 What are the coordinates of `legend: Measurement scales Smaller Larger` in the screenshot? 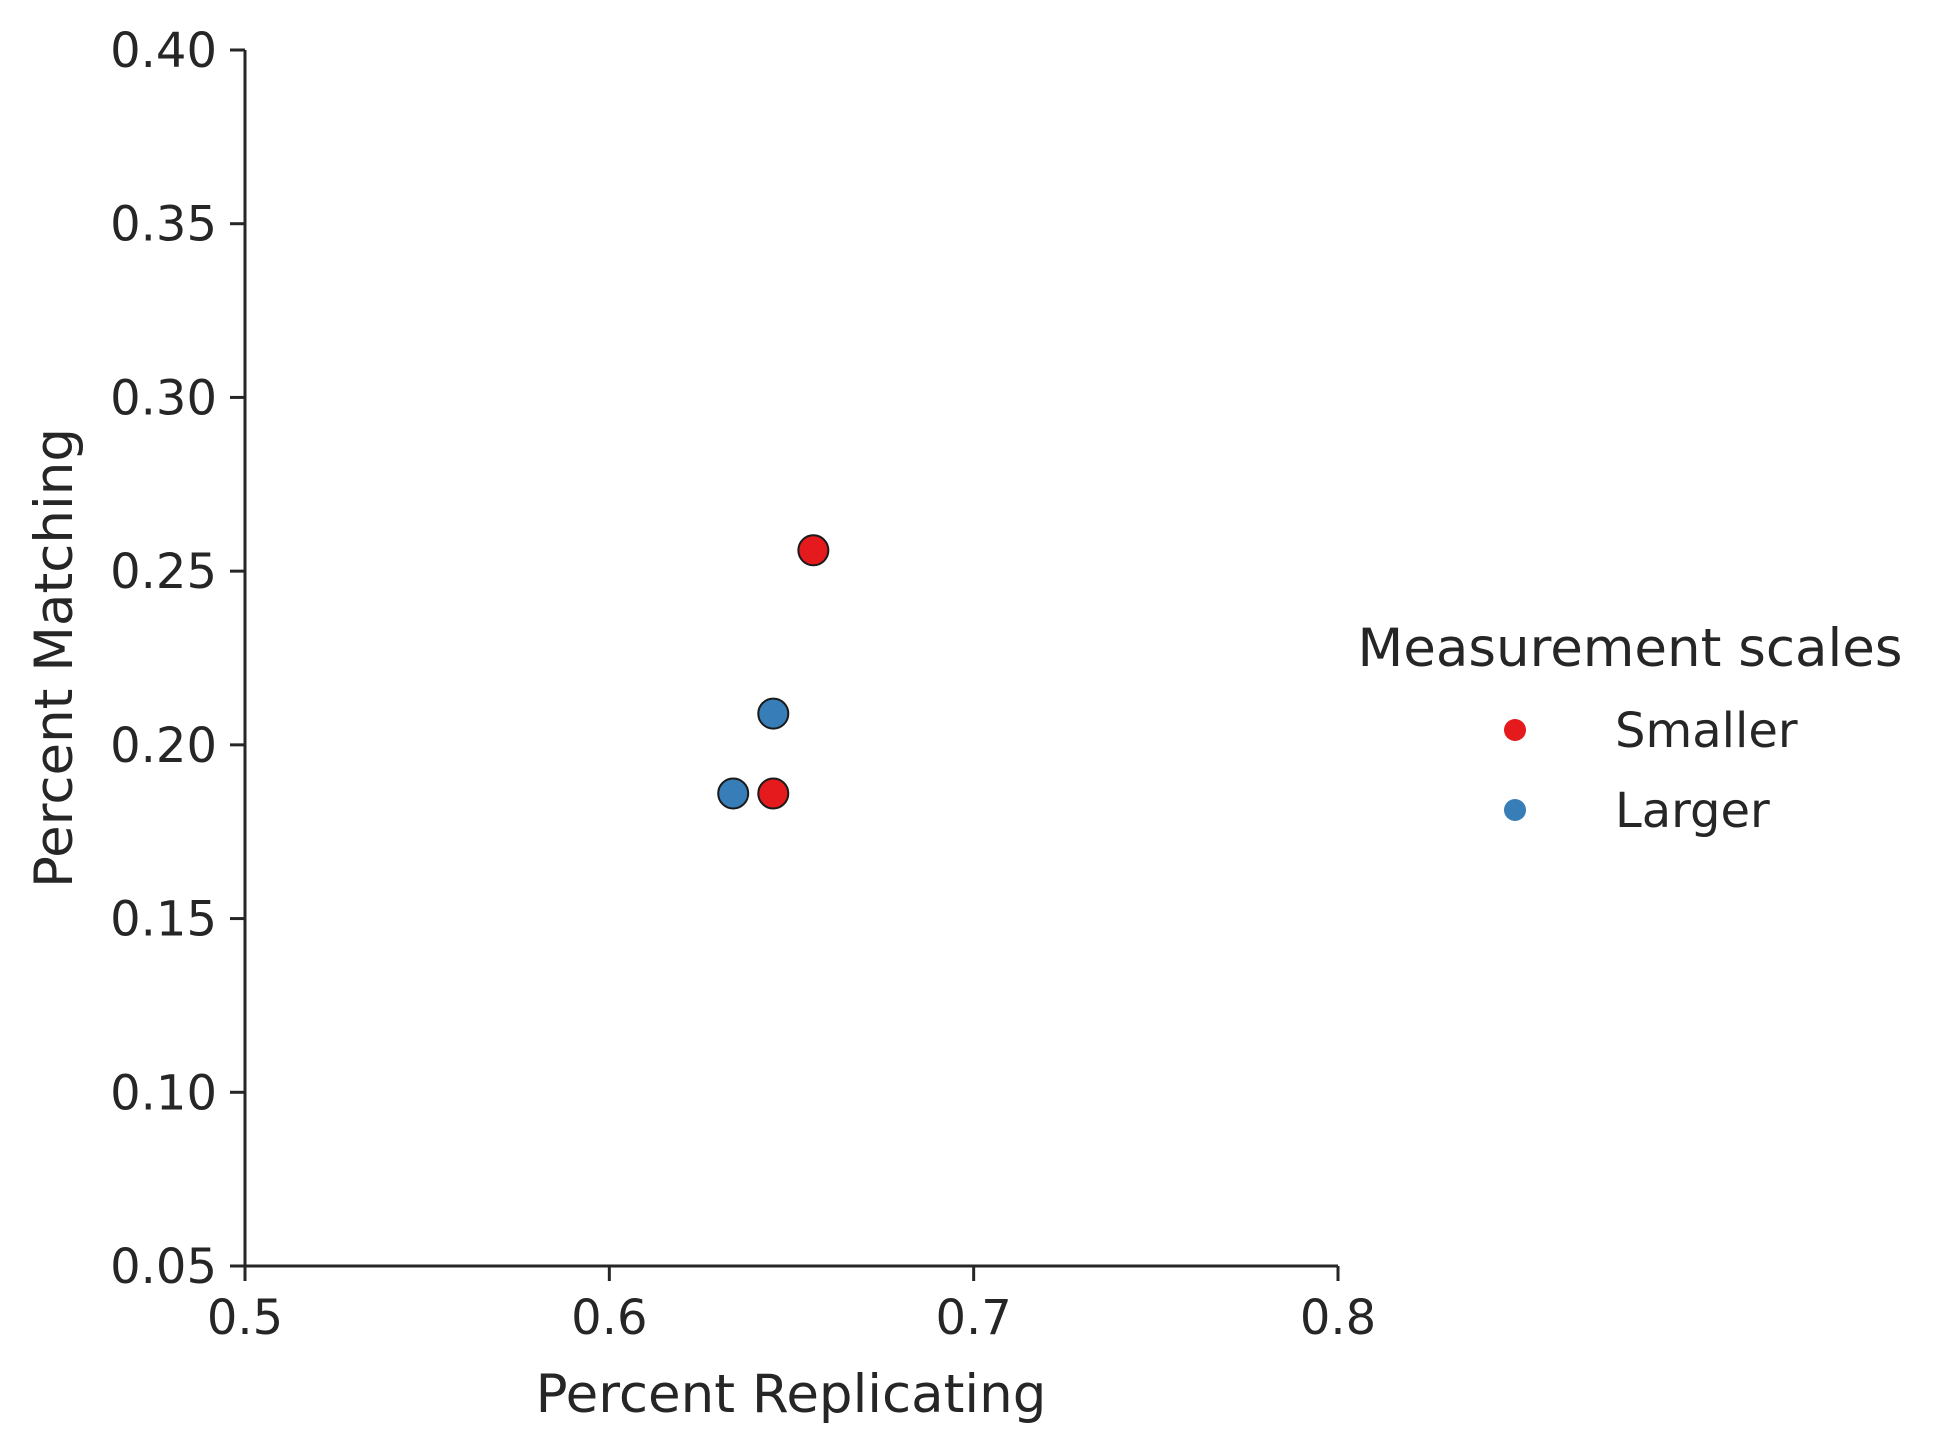 It's located at (1630, 728).